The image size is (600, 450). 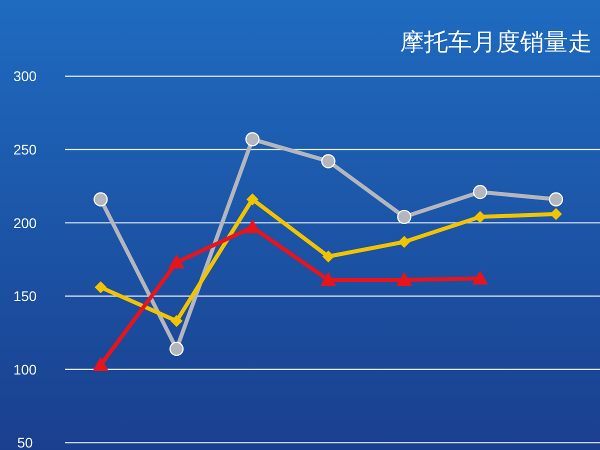 I want to click on y-tick-label: 50, so click(x=25, y=442).